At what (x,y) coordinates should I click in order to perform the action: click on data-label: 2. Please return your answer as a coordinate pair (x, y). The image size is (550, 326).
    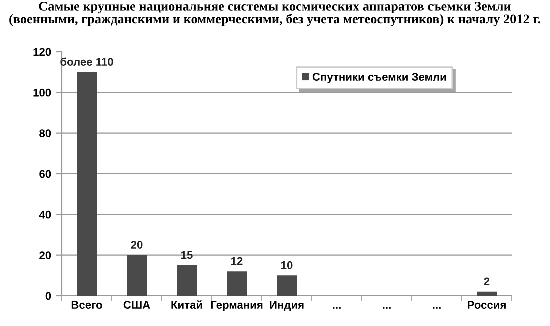
    Looking at the image, I should click on (487, 282).